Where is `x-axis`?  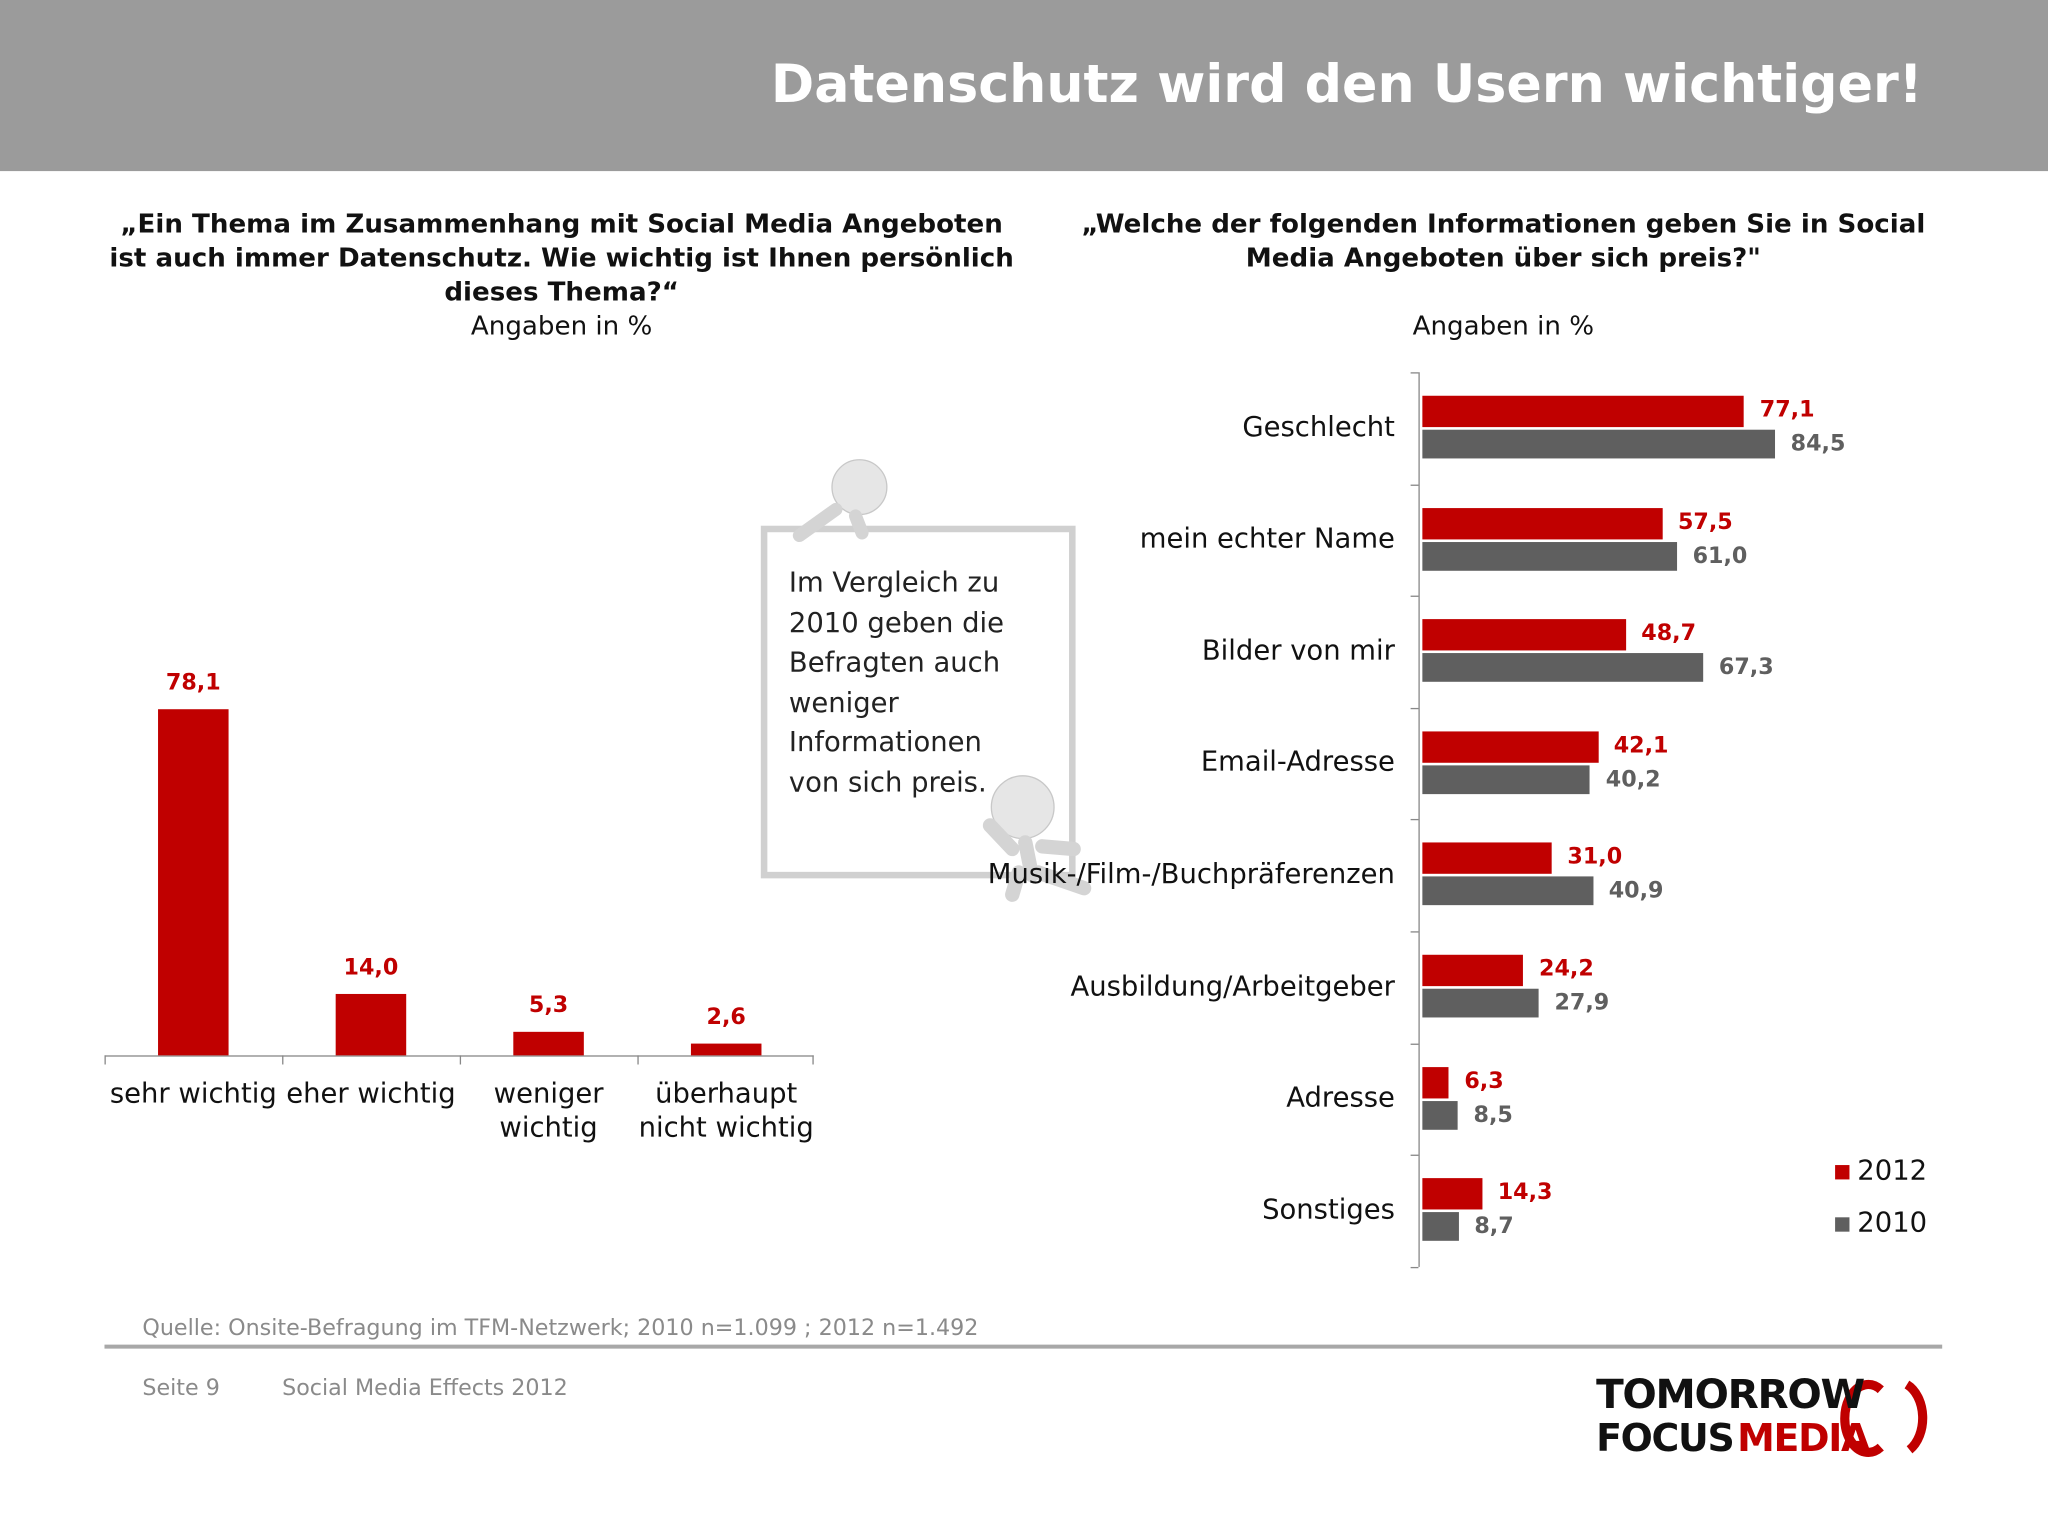
x-axis is located at coordinates (459, 1056).